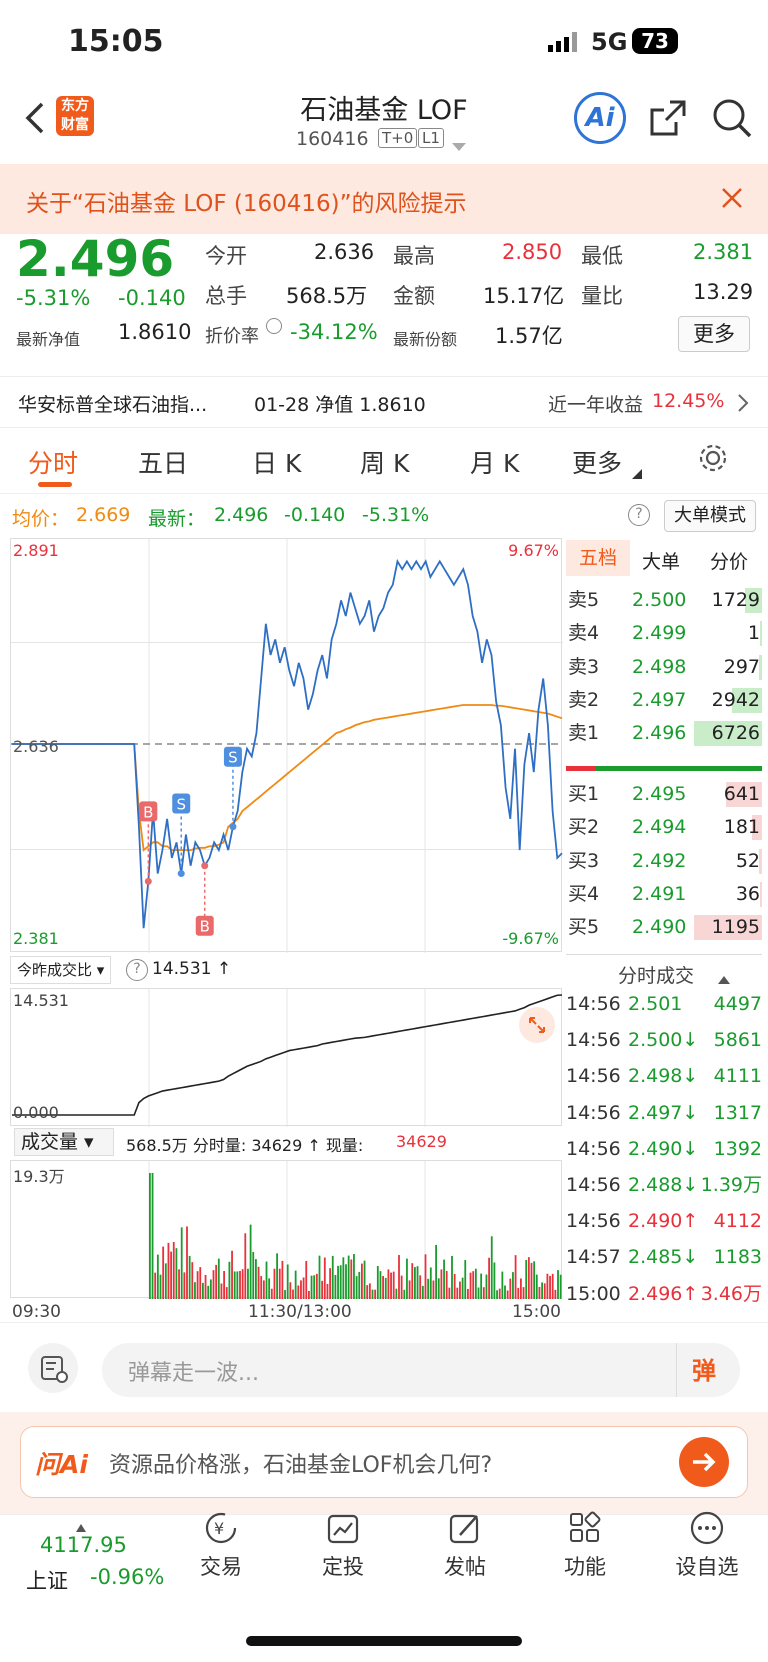 This screenshot has width=768, height=1662. What do you see at coordinates (75, 106) in the screenshot?
I see `logo-line-1: 东方` at bounding box center [75, 106].